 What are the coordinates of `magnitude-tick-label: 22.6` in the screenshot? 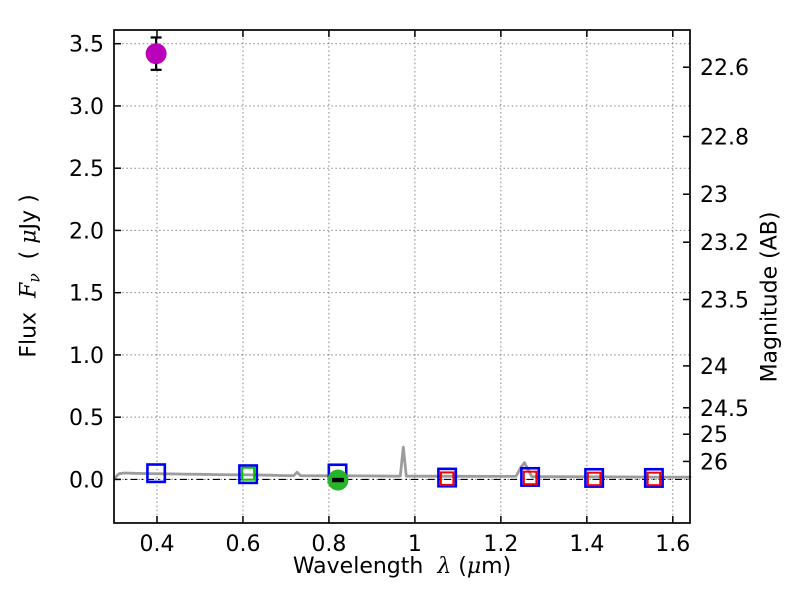 It's located at (724, 68).